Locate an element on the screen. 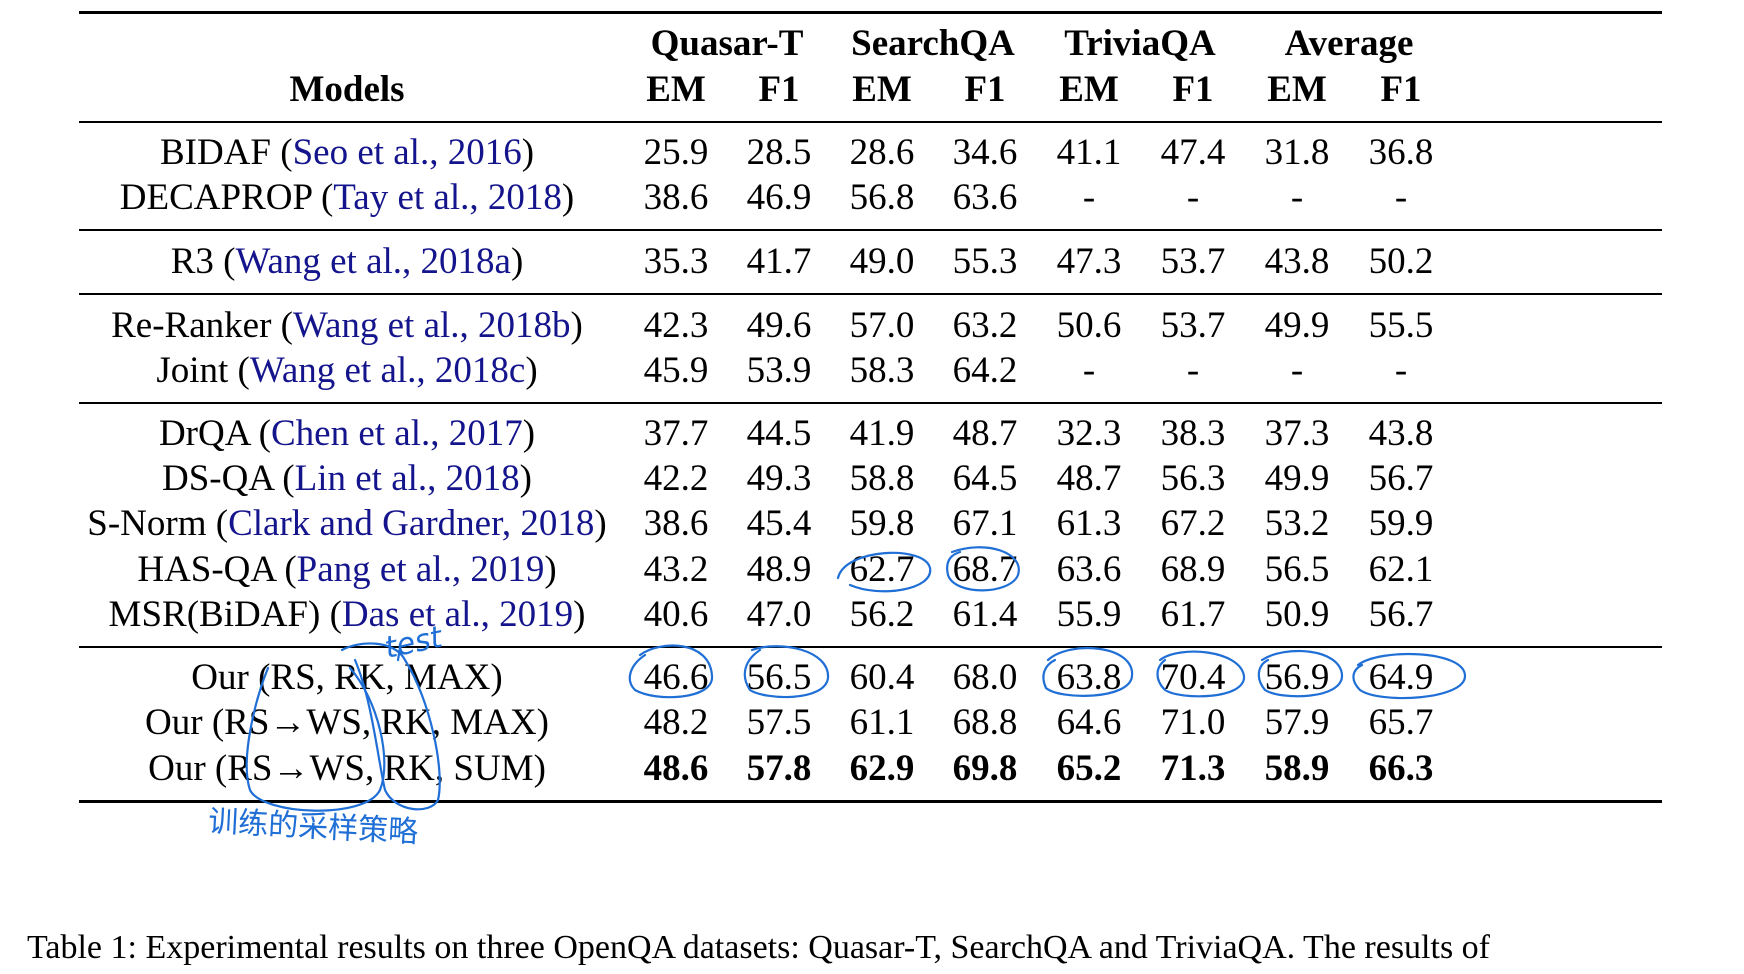 The width and height of the screenshot is (1744, 974). value-cell: 61.7 is located at coordinates (1193, 614).